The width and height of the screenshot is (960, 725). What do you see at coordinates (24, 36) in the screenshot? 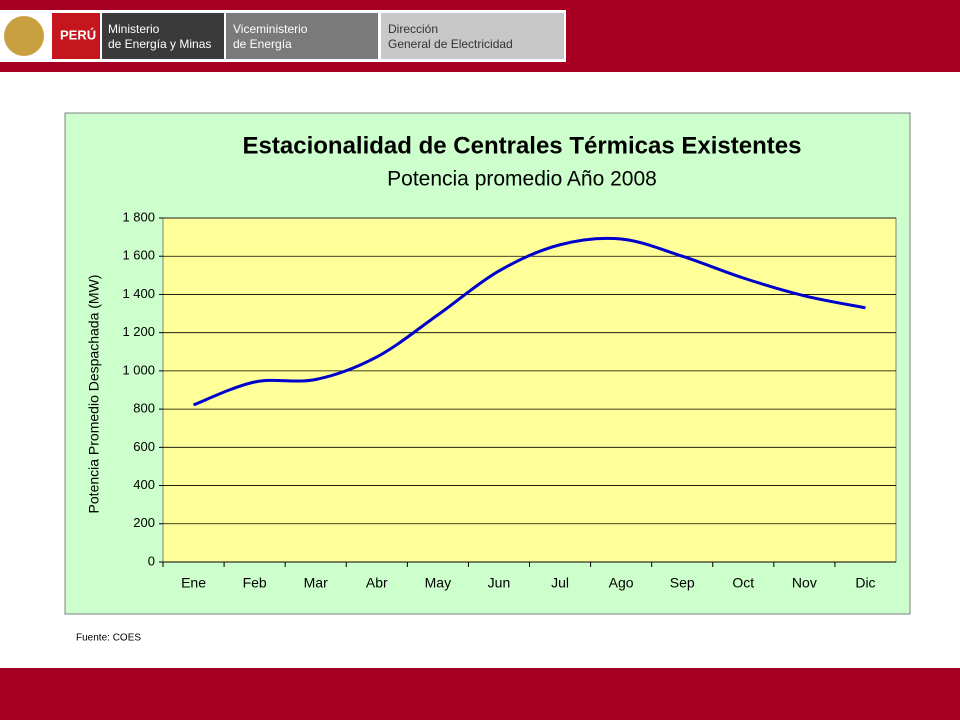
I see `crest` at bounding box center [24, 36].